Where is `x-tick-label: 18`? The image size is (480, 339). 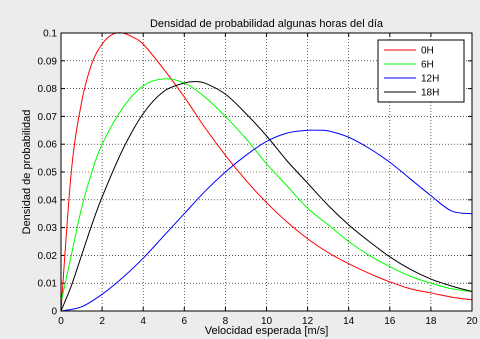
x-tick-label: 18 is located at coordinates (431, 321).